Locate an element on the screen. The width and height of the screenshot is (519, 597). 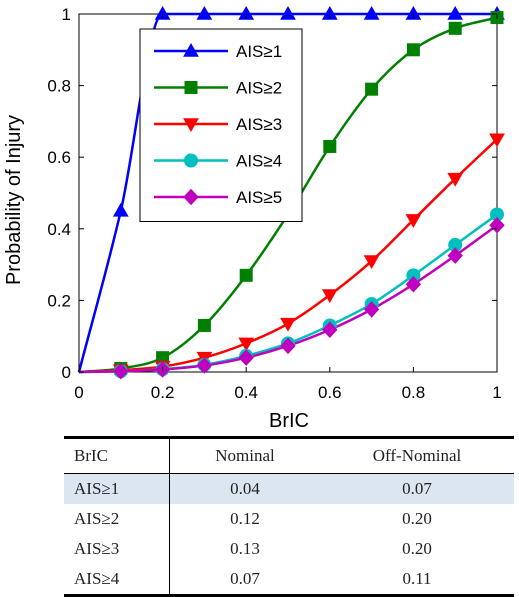
column-header: Off-Nominal is located at coordinates (417, 455).